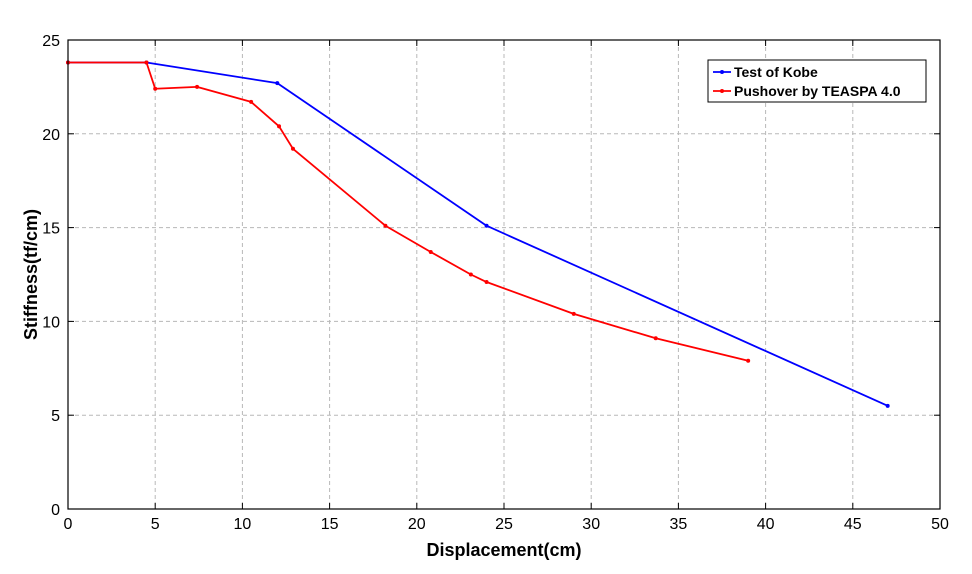 The height and width of the screenshot is (574, 972). What do you see at coordinates (722, 72) in the screenshot?
I see `legend-marker-test-of-kobe` at bounding box center [722, 72].